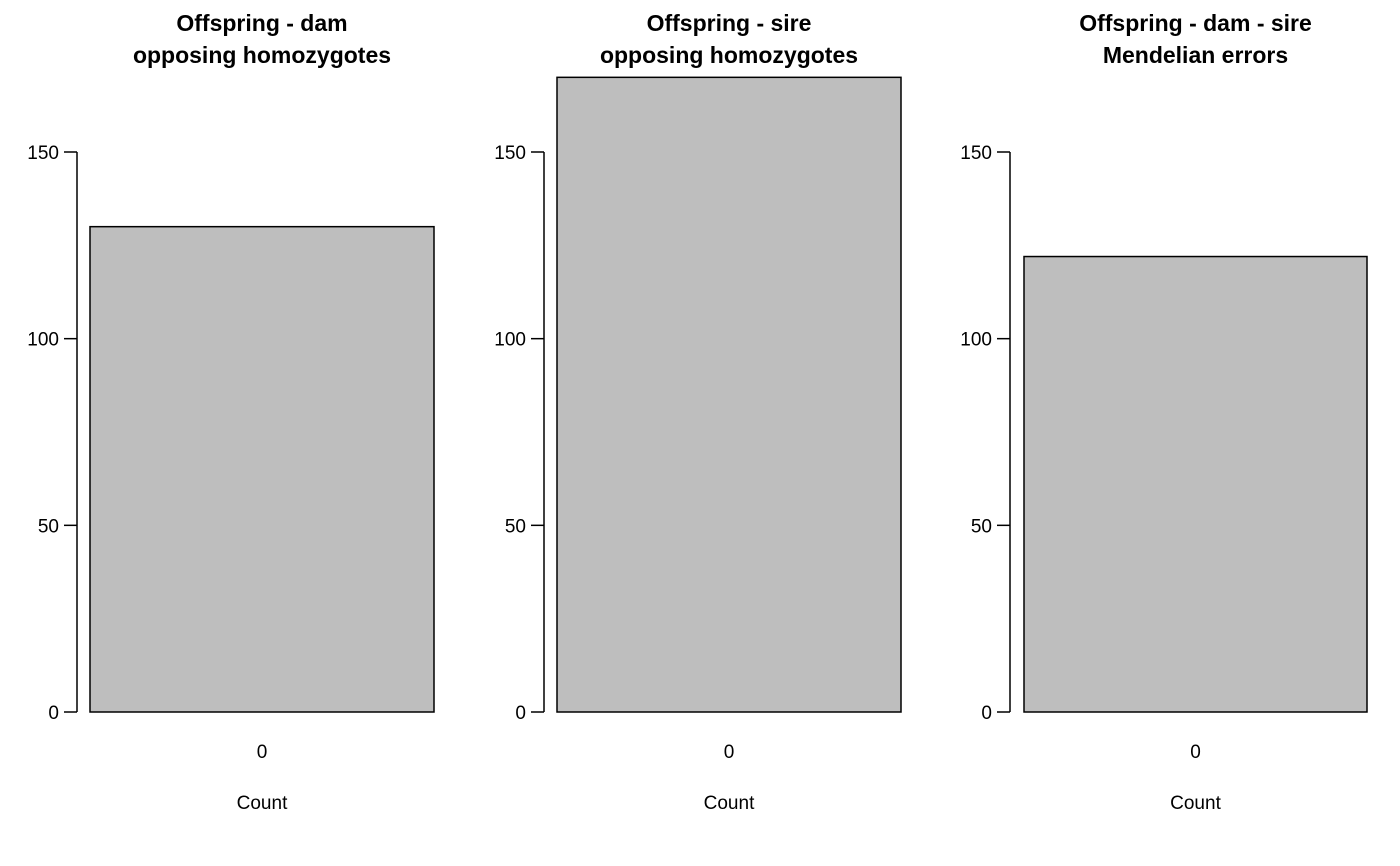 This screenshot has height=866, width=1400. What do you see at coordinates (729, 23) in the screenshot?
I see `chart-title-line: Offspring - sire` at bounding box center [729, 23].